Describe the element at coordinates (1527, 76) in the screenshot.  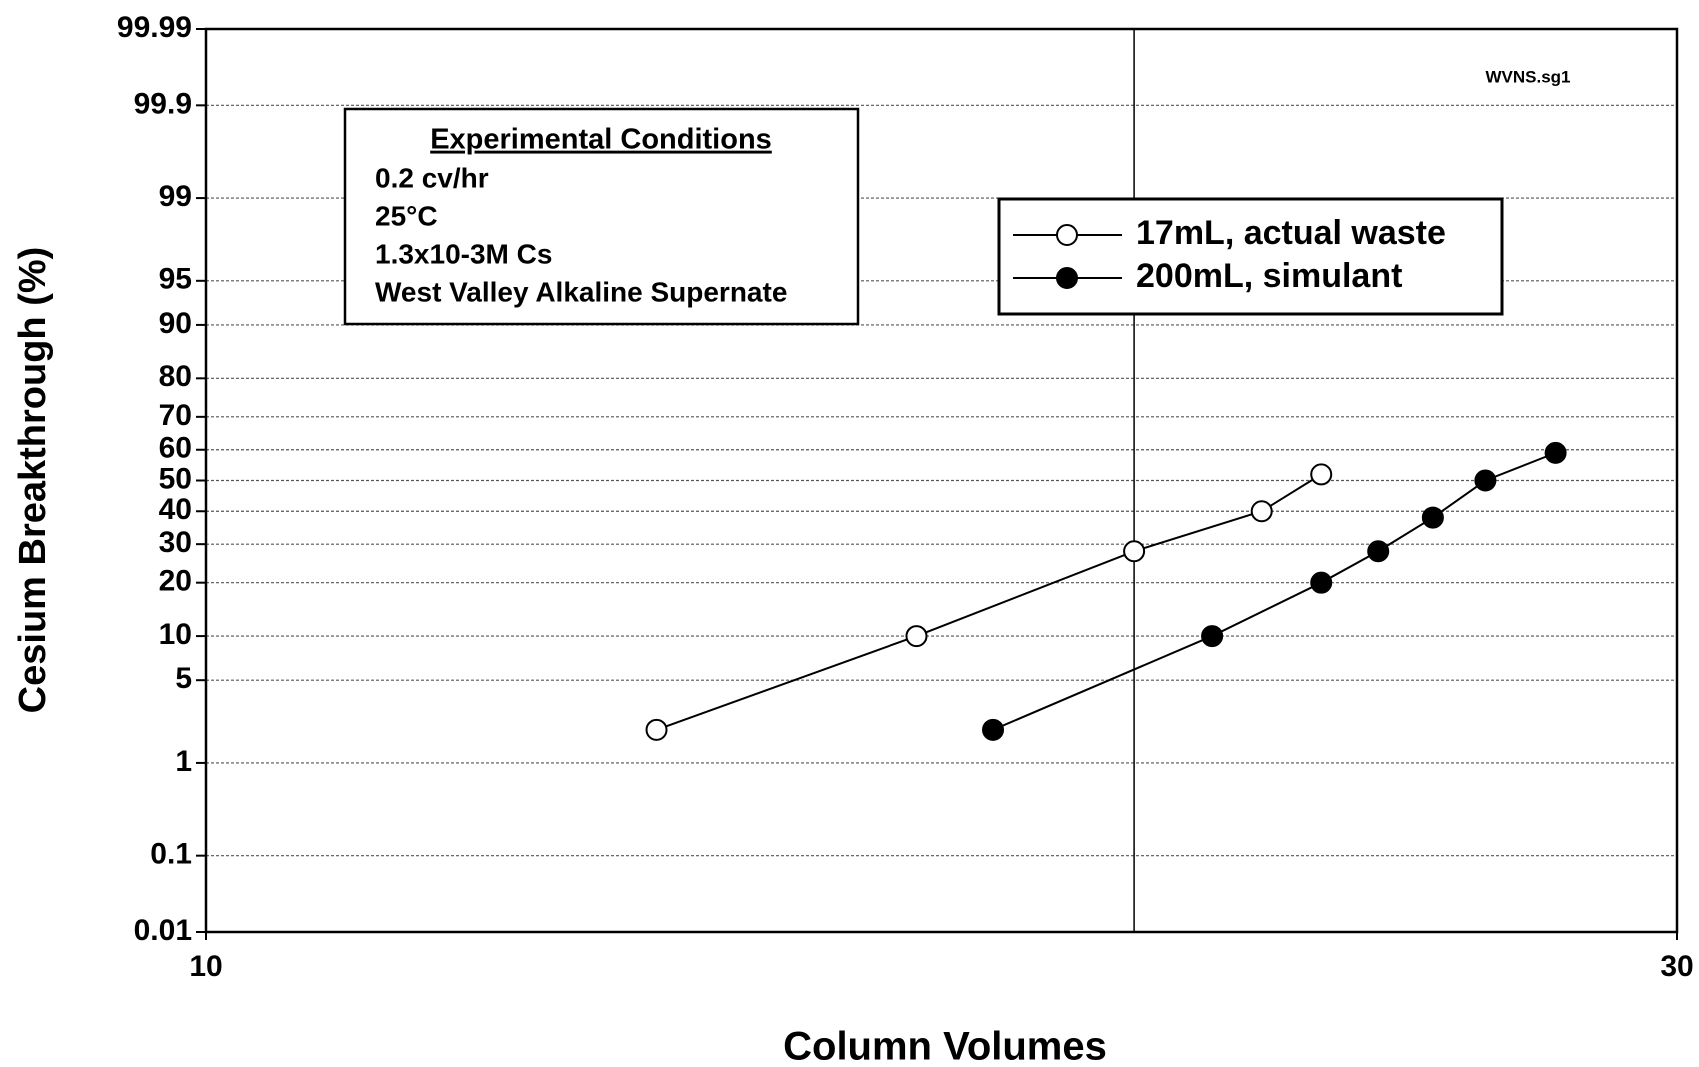
I see `annotation: WVNS.sg1` at that location.